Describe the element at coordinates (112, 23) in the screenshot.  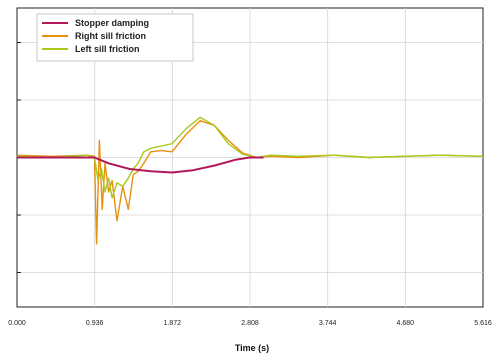
I see `legend-label: Stopper damping` at that location.